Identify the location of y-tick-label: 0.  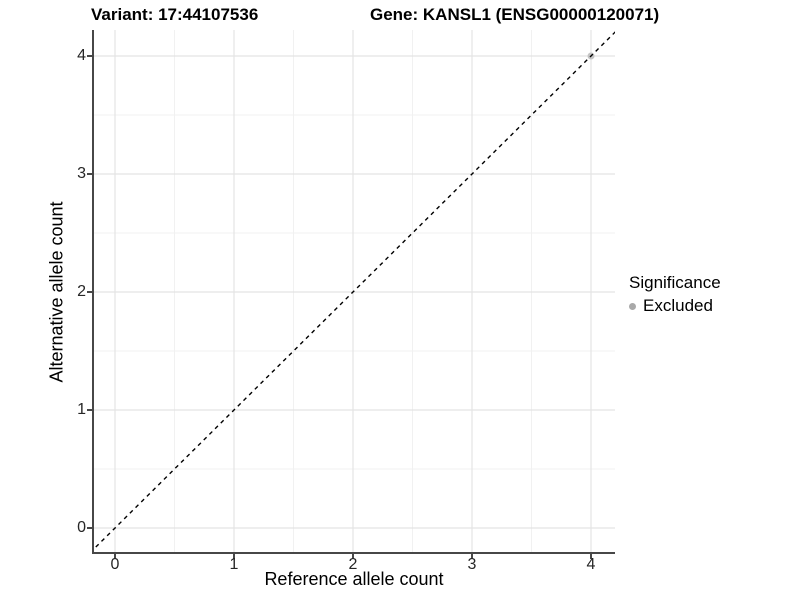
(81, 527).